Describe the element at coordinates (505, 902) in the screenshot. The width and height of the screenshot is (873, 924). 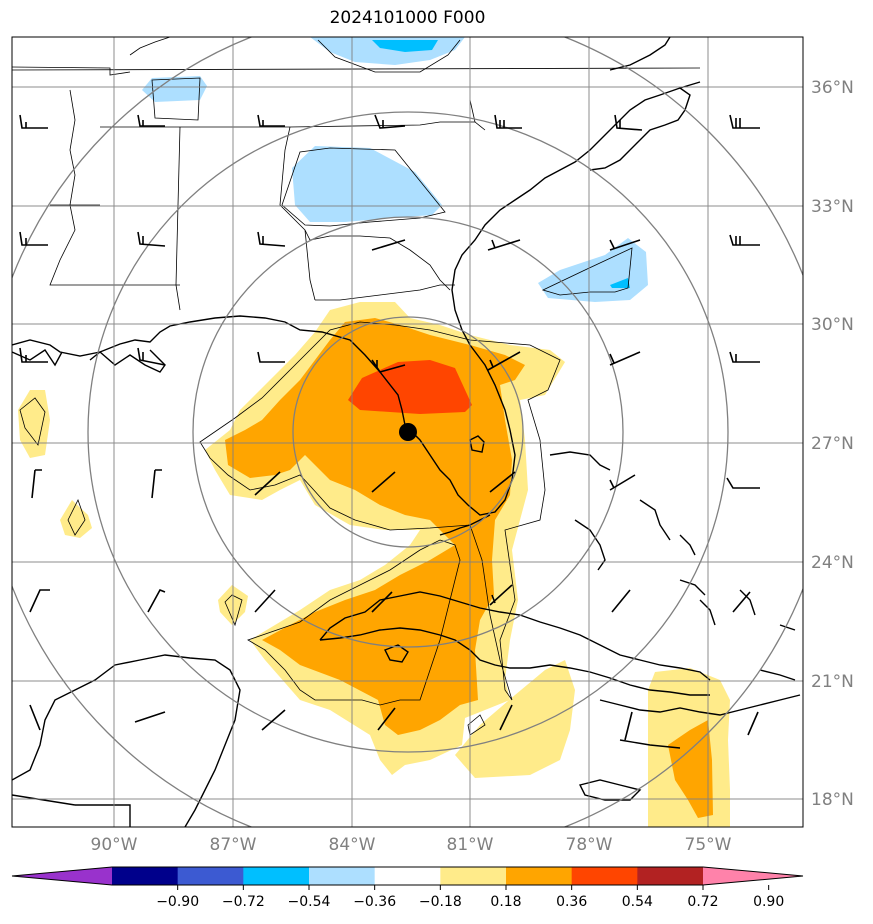
I see `colorbar-label: 0.18` at that location.